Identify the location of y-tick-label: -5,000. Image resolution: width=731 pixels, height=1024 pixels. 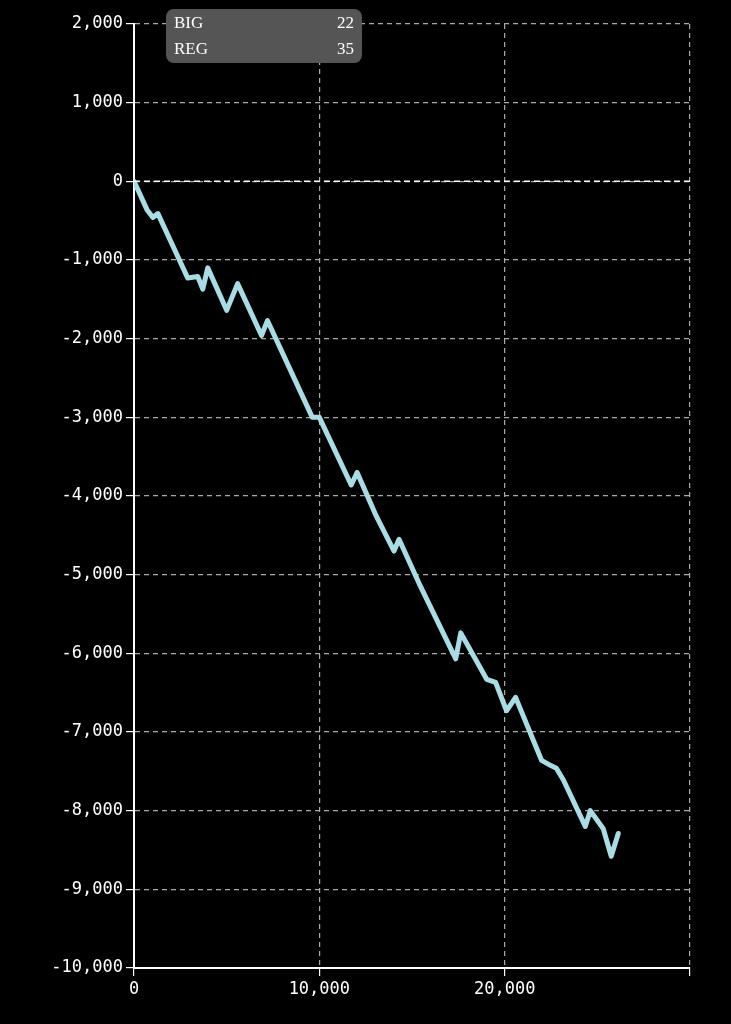
(92, 573).